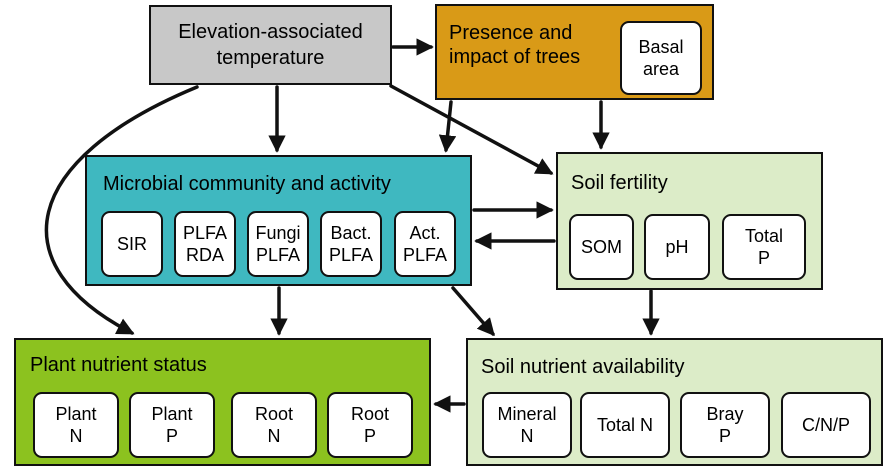 Image resolution: width=889 pixels, height=470 pixels. What do you see at coordinates (515, 45) in the screenshot?
I see `presence-of-trees-label: Presence and impact of trees` at bounding box center [515, 45].